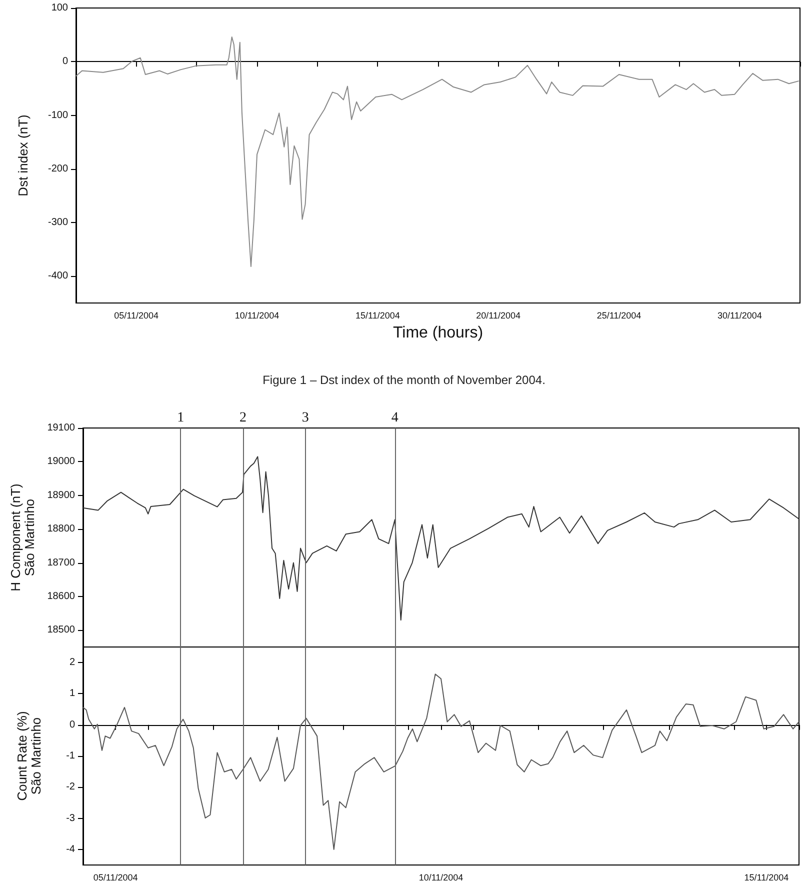 This screenshot has width=808, height=883. Describe the element at coordinates (71, 818) in the screenshot. I see `y-tick-label: -3` at that location.